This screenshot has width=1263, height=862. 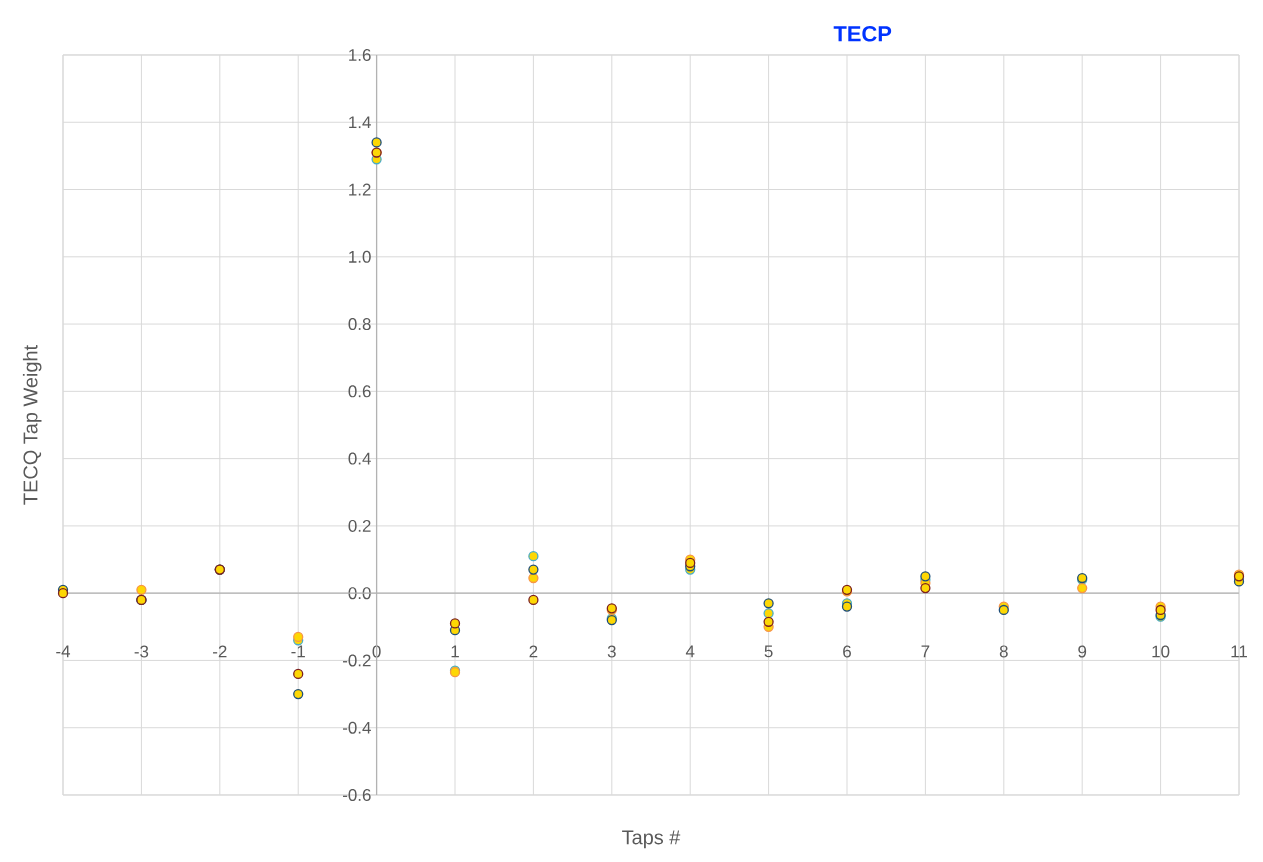 What do you see at coordinates (359, 525) in the screenshot?
I see `y-tick-label: 0.2` at bounding box center [359, 525].